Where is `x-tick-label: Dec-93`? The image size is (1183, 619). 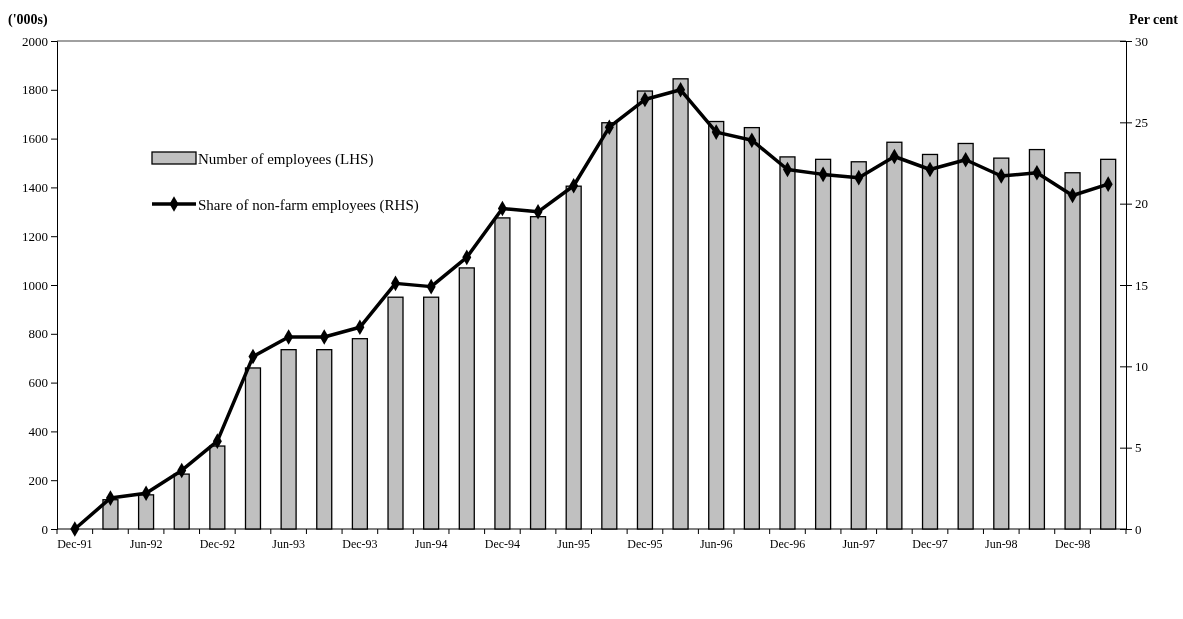
x-tick-label: Dec-93 is located at coordinates (360, 543).